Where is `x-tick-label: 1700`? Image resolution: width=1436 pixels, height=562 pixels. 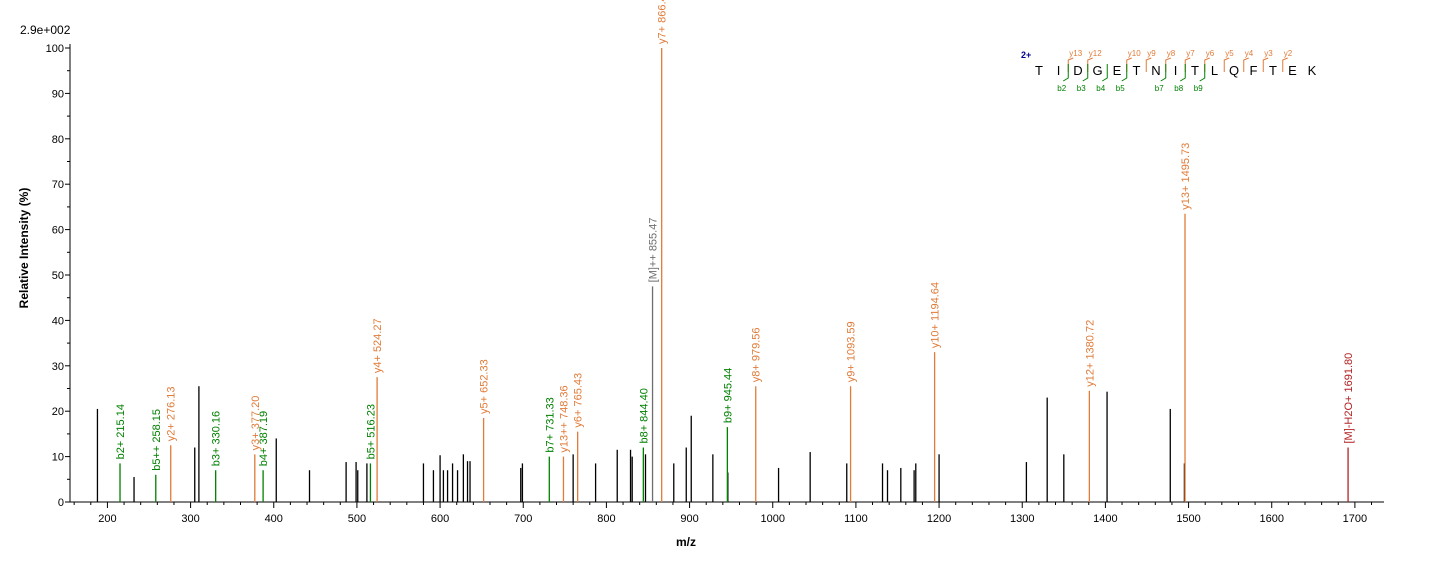 x-tick-label: 1700 is located at coordinates (1355, 519).